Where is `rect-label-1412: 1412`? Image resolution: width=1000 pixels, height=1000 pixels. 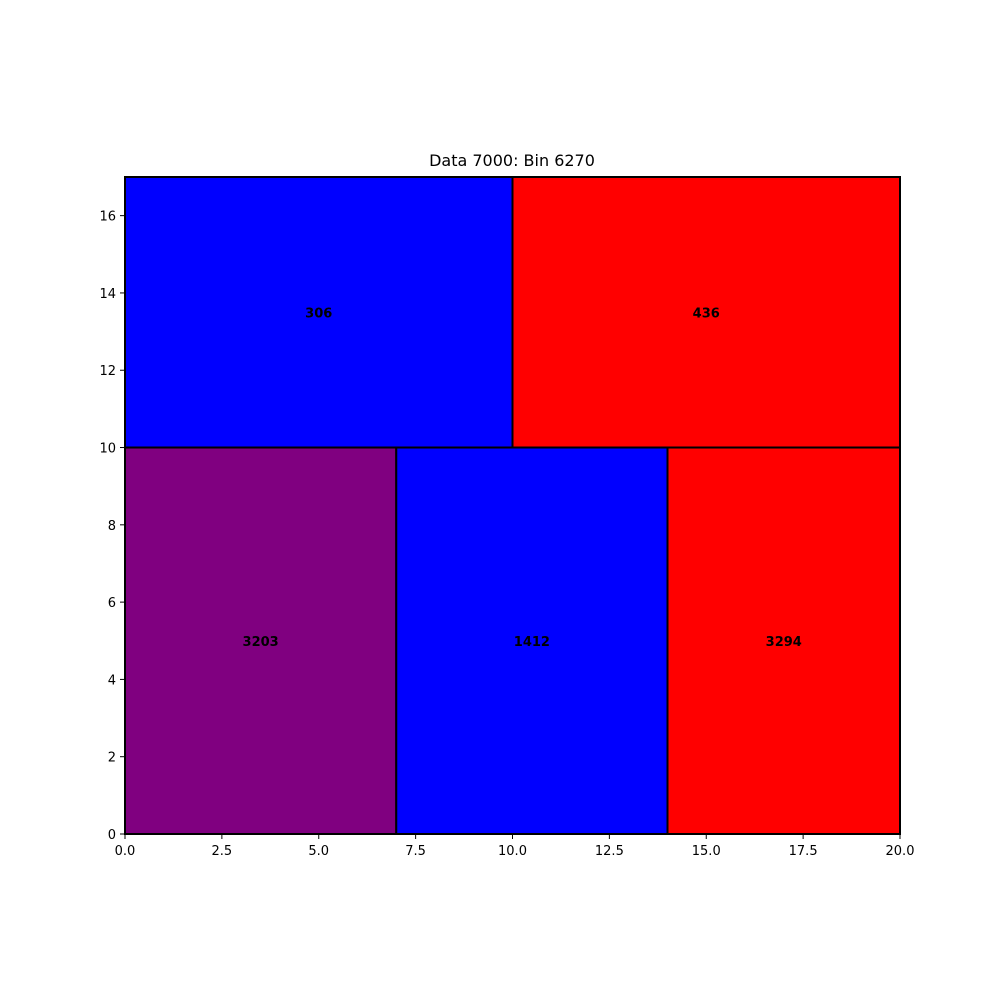 rect-label-1412: 1412 is located at coordinates (532, 642).